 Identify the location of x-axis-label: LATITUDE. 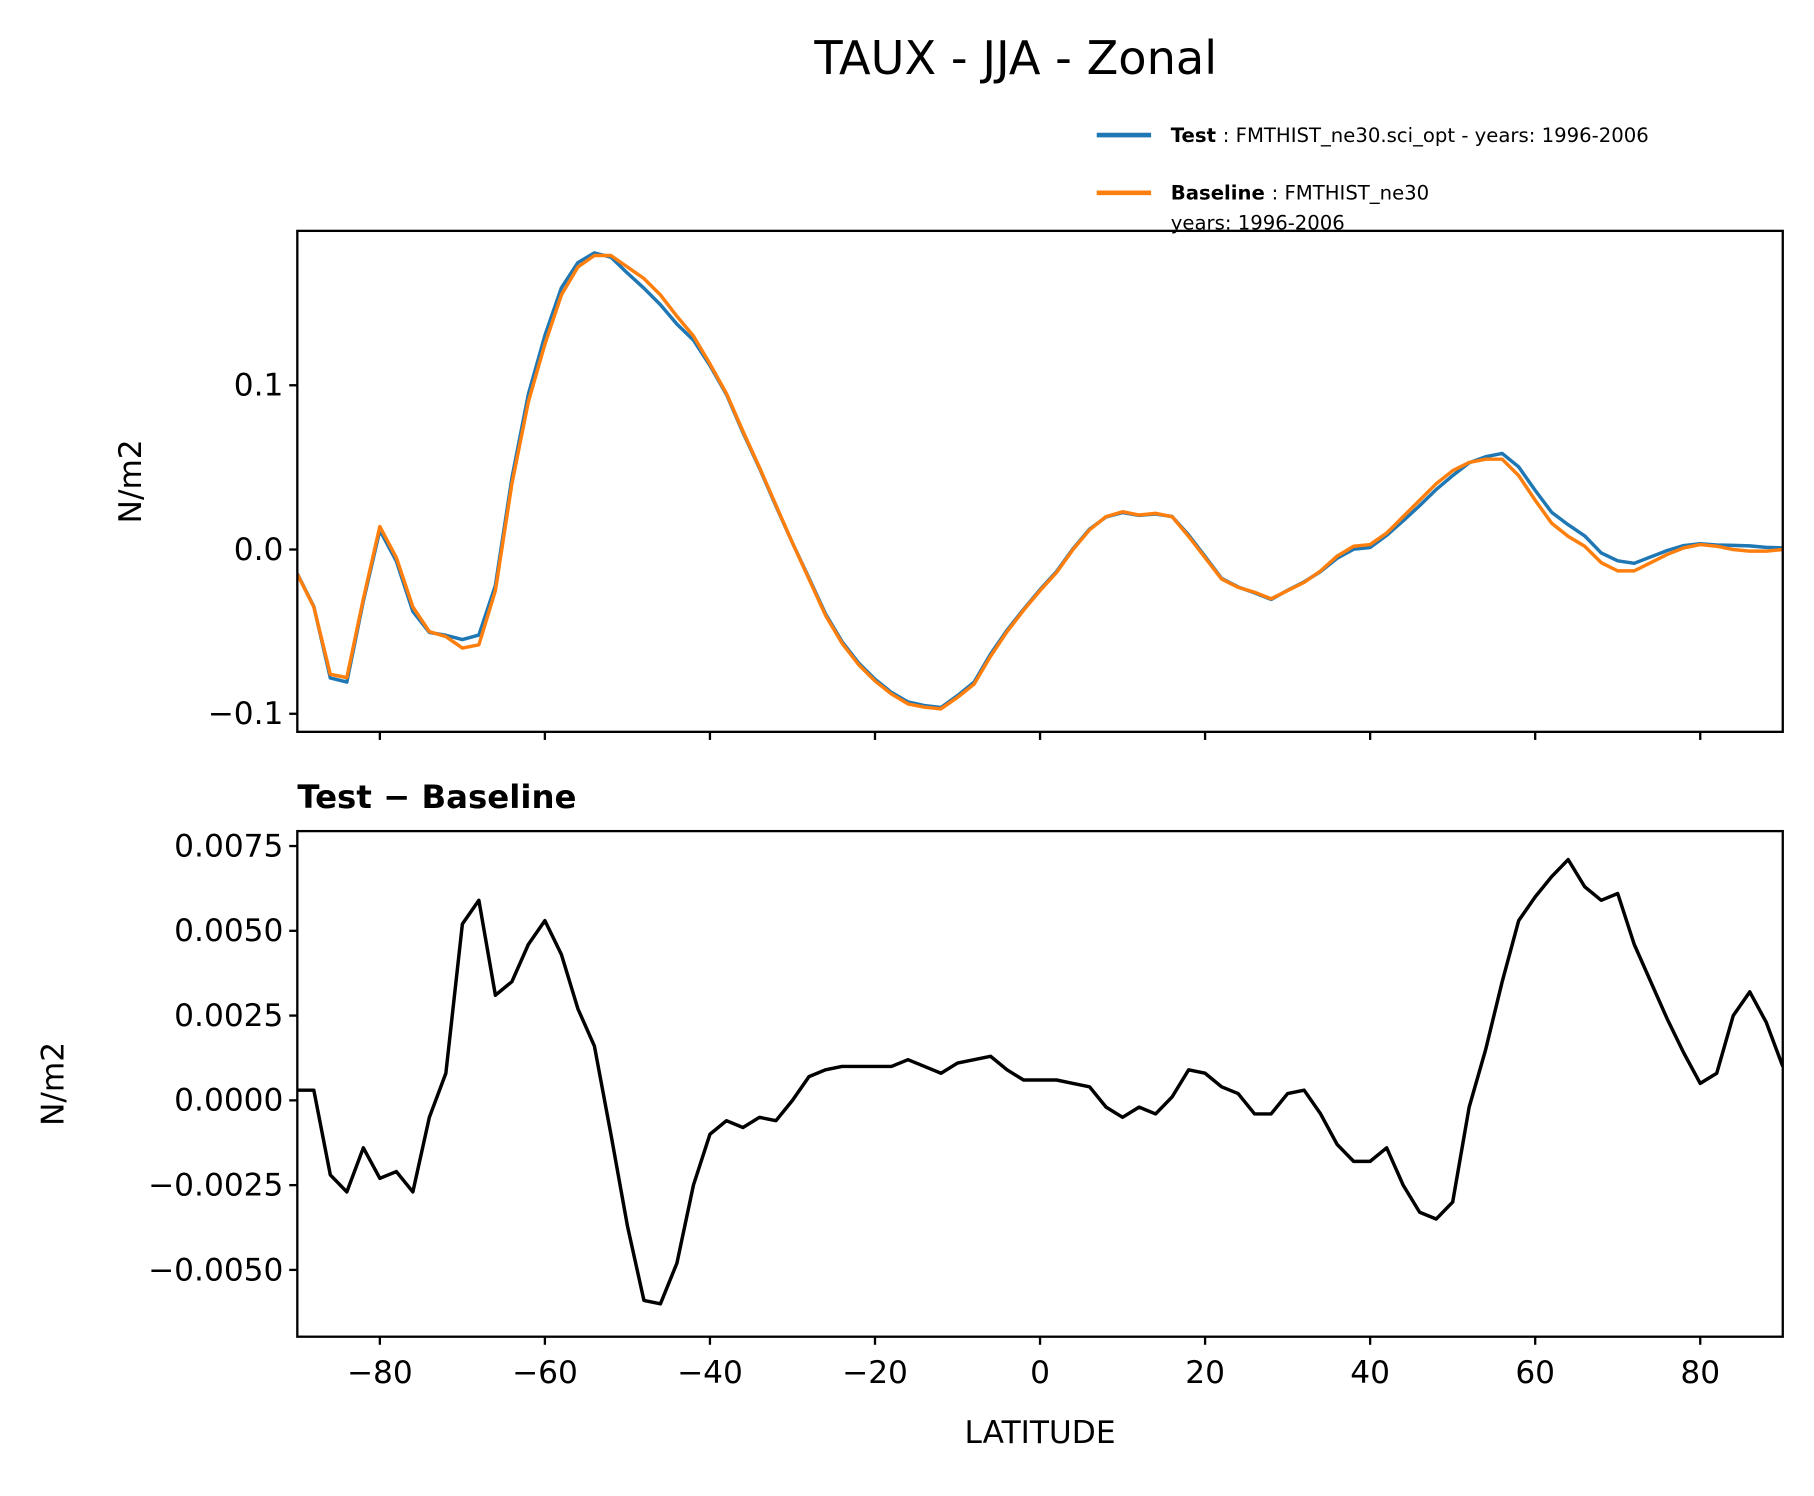
(1040, 1433).